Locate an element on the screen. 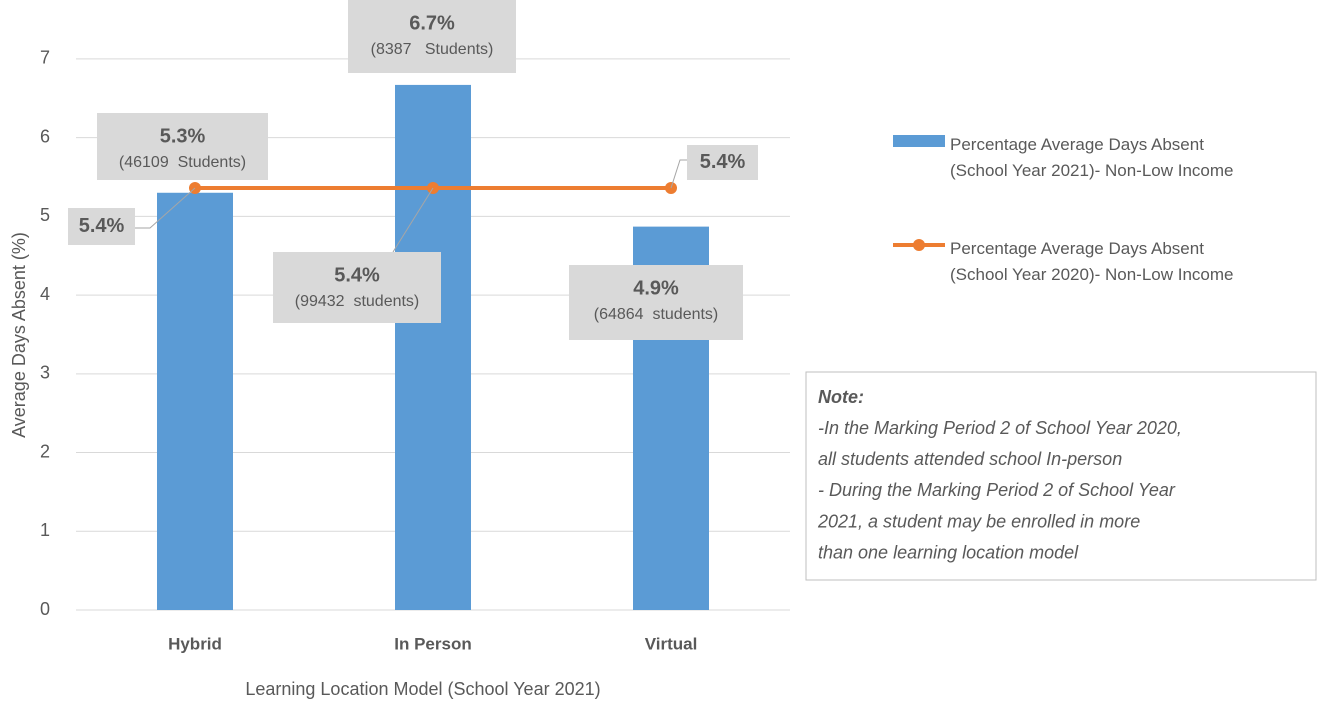 Image resolution: width=1322 pixels, height=709 pixels. legend-label-line: (School Year 2021)- Non-Low Income is located at coordinates (1092, 170).